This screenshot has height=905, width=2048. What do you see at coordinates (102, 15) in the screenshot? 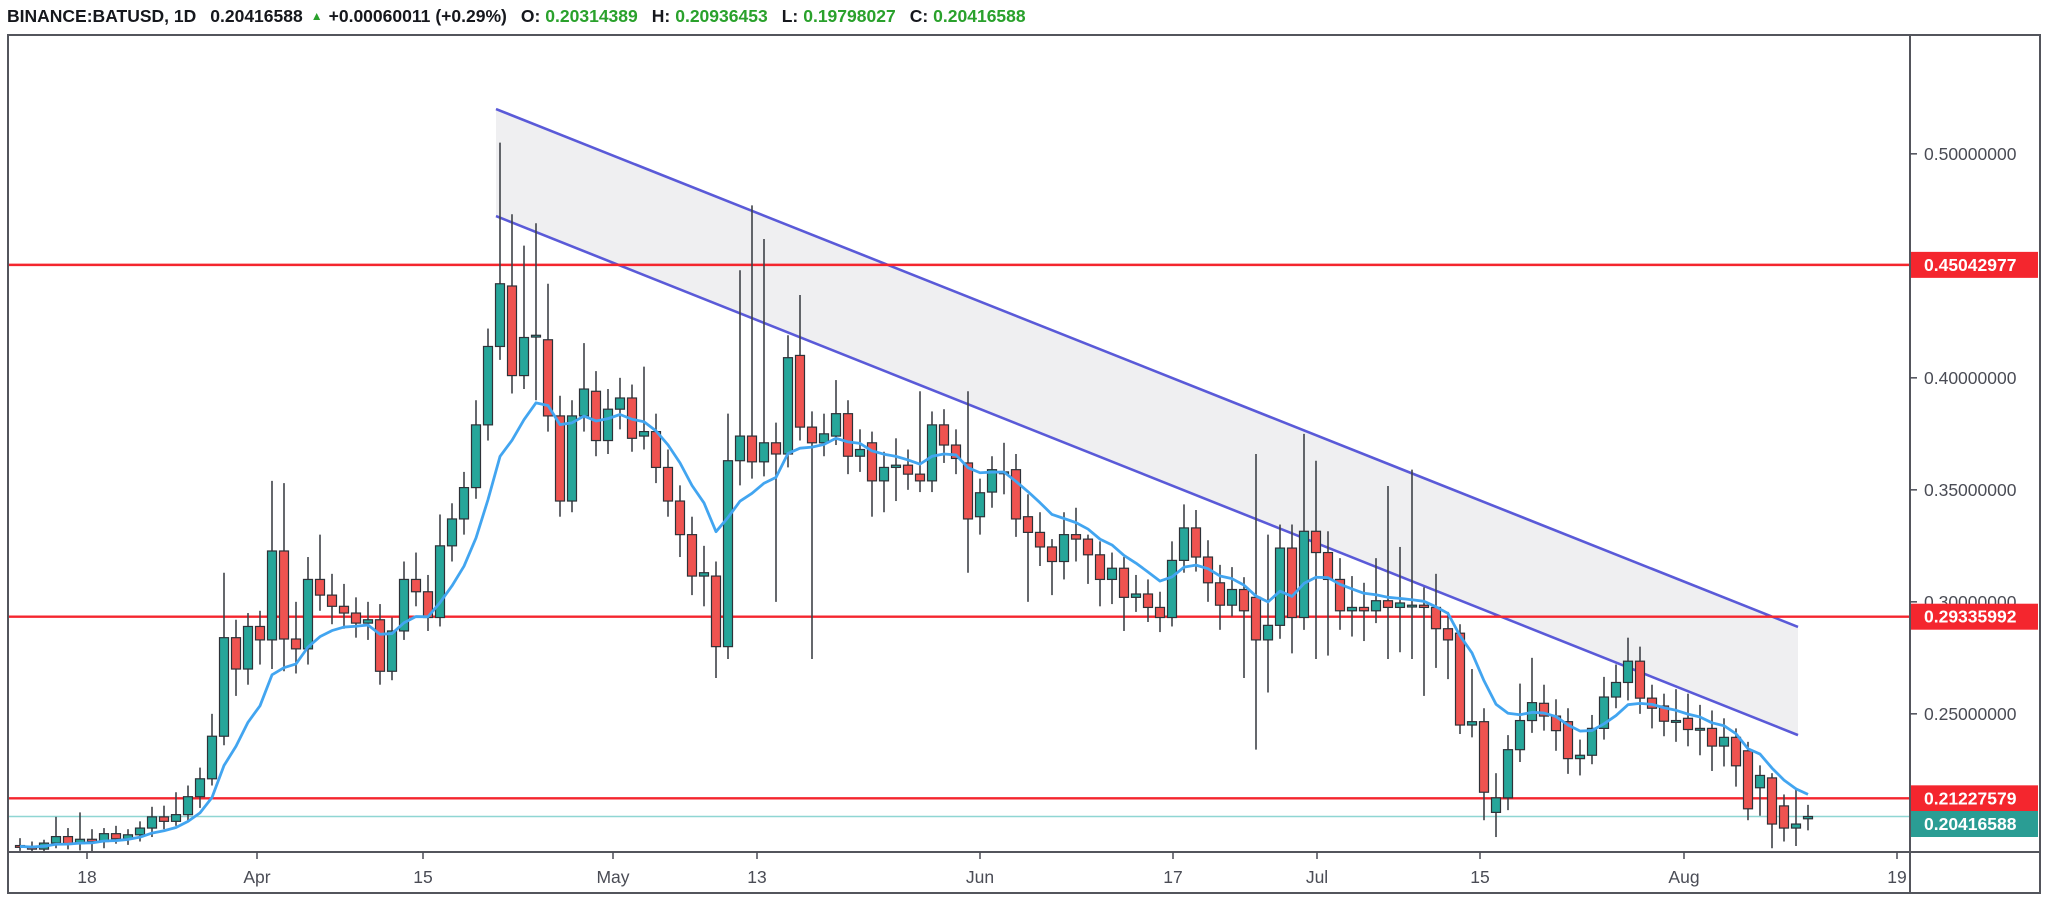
I see `symbol-title: BINANCE:BATUSD, 1D` at bounding box center [102, 15].